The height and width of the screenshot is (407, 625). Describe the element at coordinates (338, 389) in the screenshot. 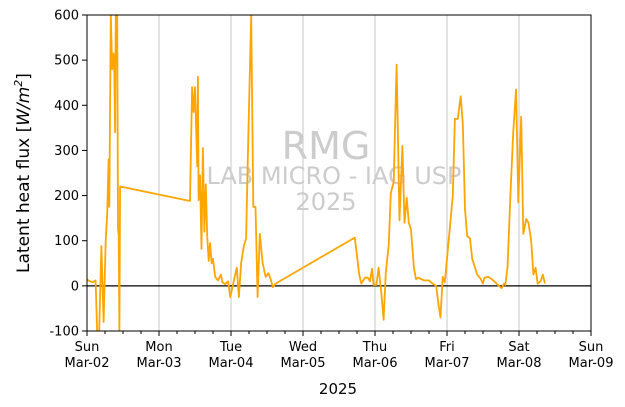

I see `x-axis-label: 2025` at that location.